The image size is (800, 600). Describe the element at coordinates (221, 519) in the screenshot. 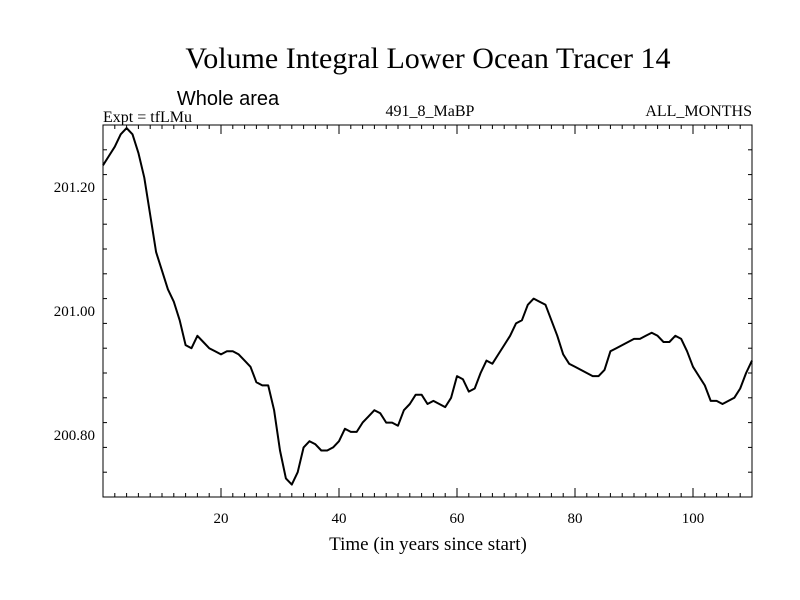

I see `x-tick-label: 20` at that location.